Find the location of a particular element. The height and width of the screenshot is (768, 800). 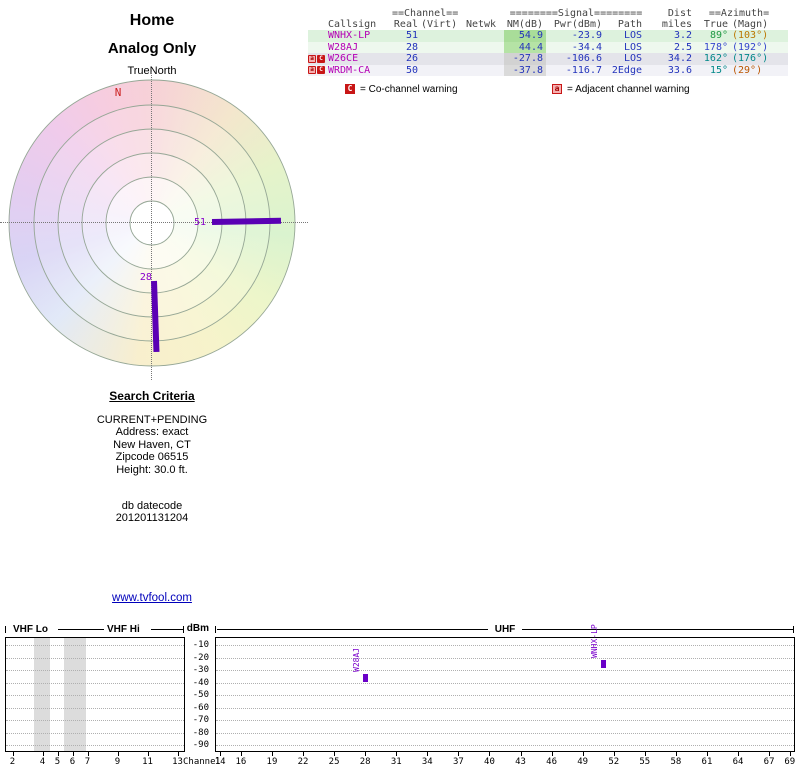

legend-item: C = Co-channel warning is located at coordinates (401, 89).